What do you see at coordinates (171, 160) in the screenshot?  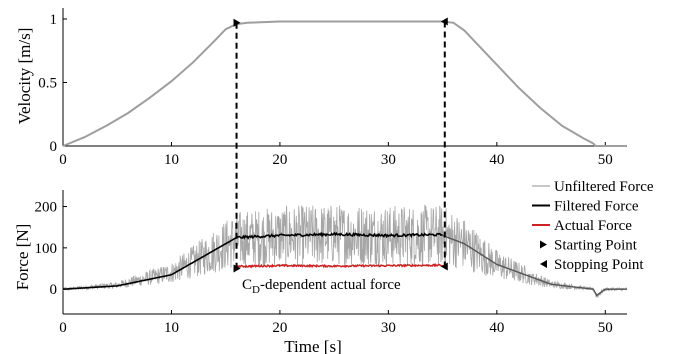 I see `velocity-x-tick-label: 10` at bounding box center [171, 160].